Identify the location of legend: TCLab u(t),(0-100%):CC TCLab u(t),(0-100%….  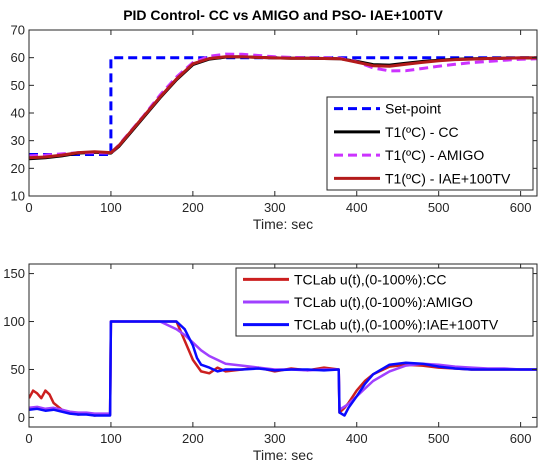
(384, 302).